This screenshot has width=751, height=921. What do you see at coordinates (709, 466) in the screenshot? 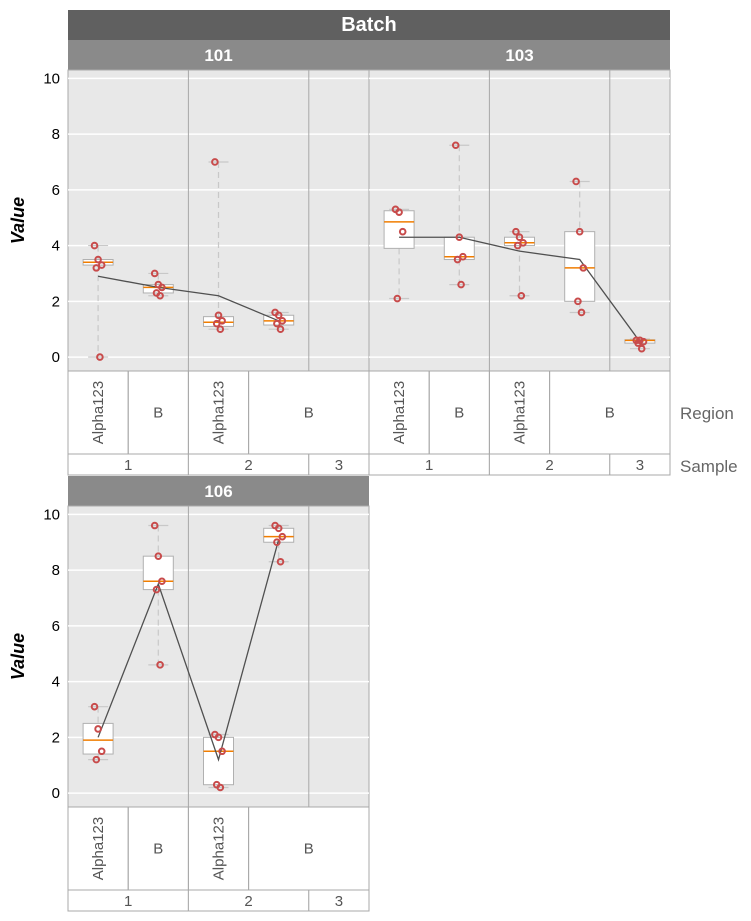
I see `sample-row-label: Sample` at bounding box center [709, 466].